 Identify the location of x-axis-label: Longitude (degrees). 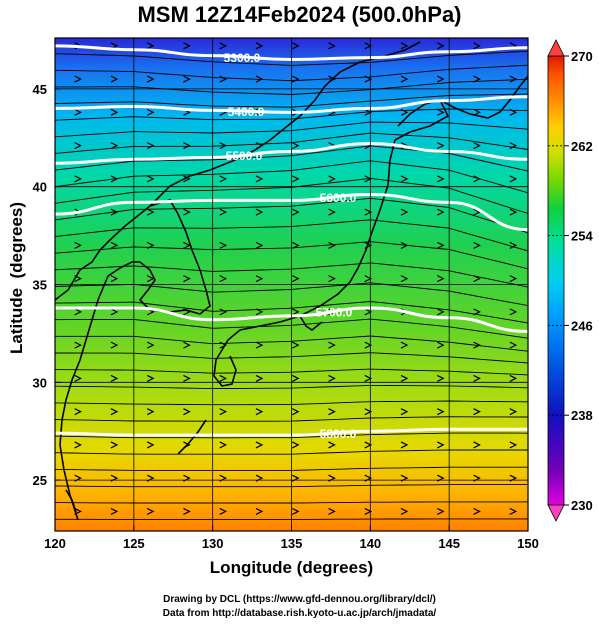
(291, 567).